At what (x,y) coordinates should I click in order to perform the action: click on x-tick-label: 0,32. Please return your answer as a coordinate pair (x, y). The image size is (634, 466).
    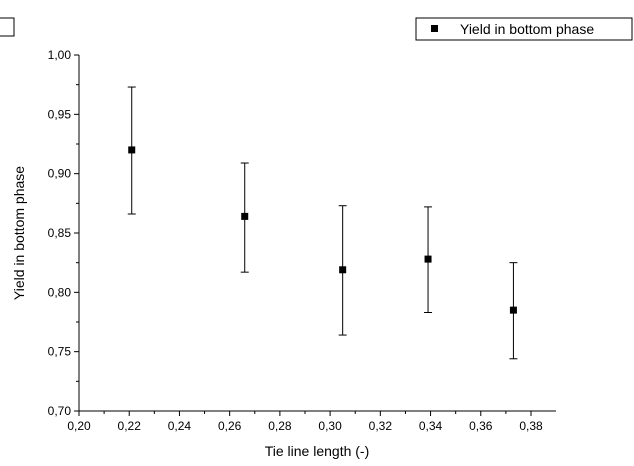
    Looking at the image, I should click on (381, 426).